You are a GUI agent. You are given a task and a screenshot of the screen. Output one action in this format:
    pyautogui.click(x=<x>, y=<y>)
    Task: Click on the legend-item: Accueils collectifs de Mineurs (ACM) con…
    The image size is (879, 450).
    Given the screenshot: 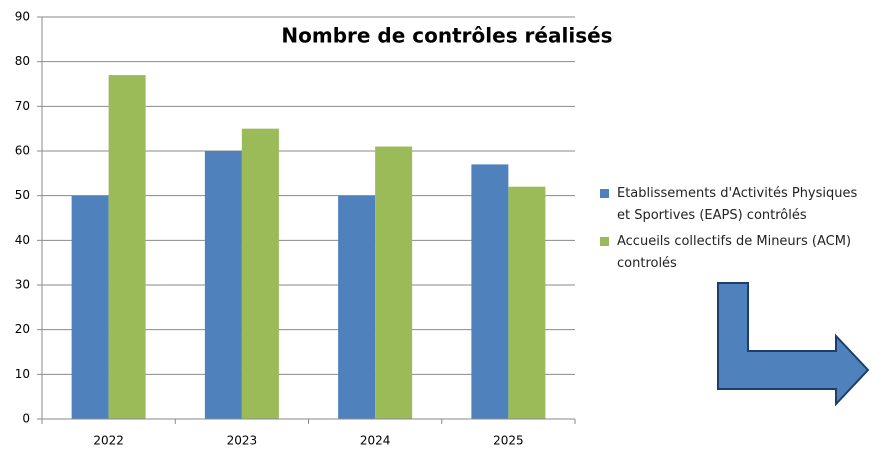 What is the action you would take?
    pyautogui.click(x=735, y=253)
    